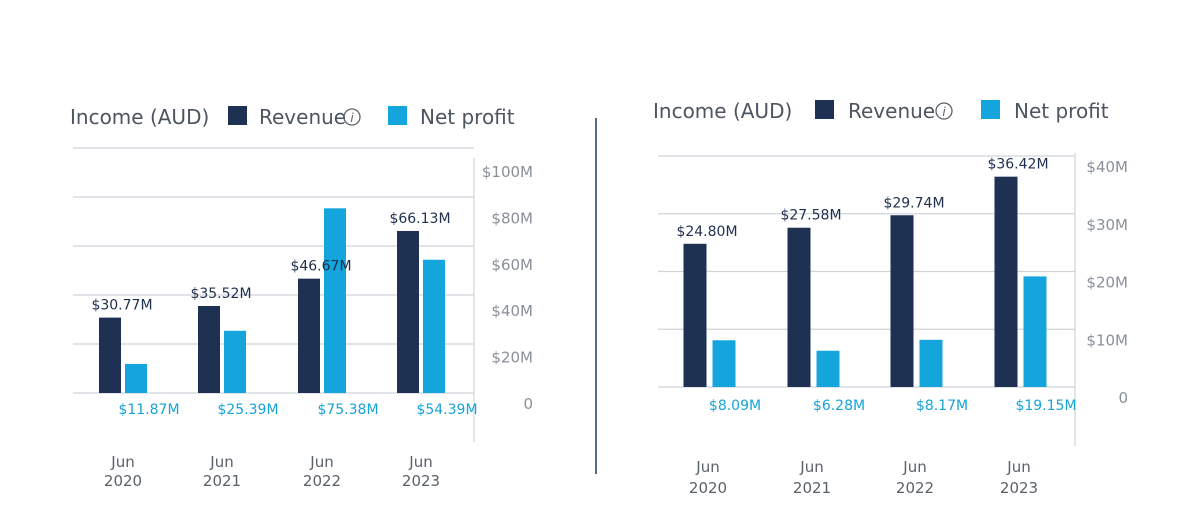 The height and width of the screenshot is (532, 1200). I want to click on data-label-revenue: $29.74M, so click(913, 203).